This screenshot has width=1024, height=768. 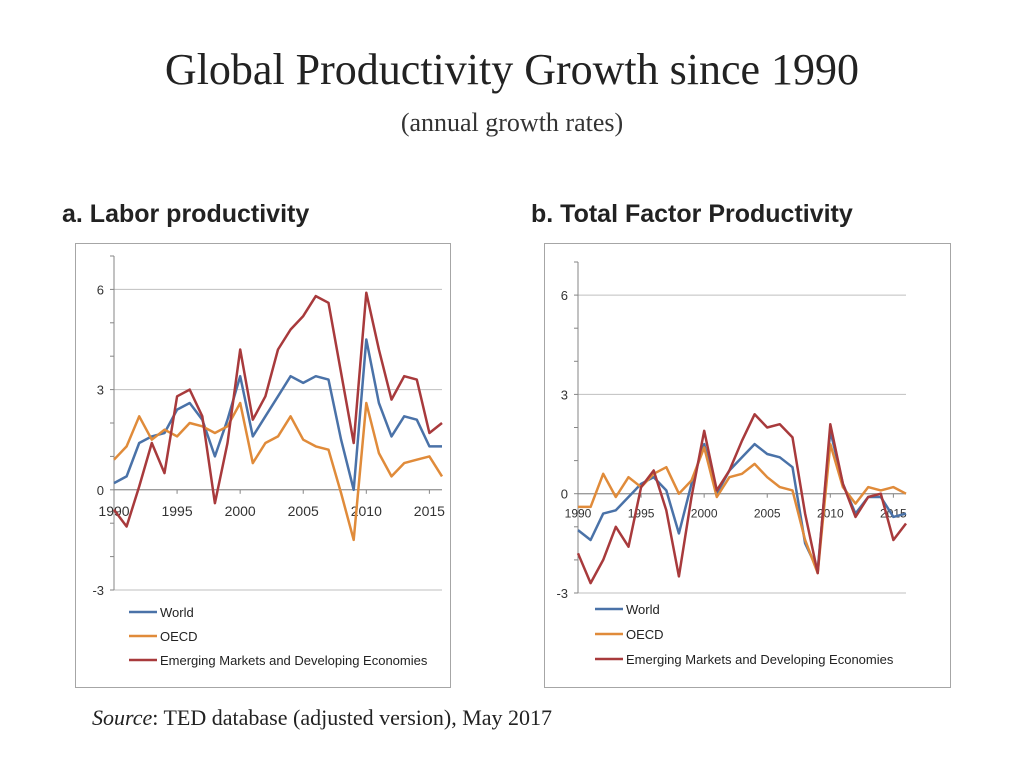 I want to click on source-label: Source, so click(x=122, y=717).